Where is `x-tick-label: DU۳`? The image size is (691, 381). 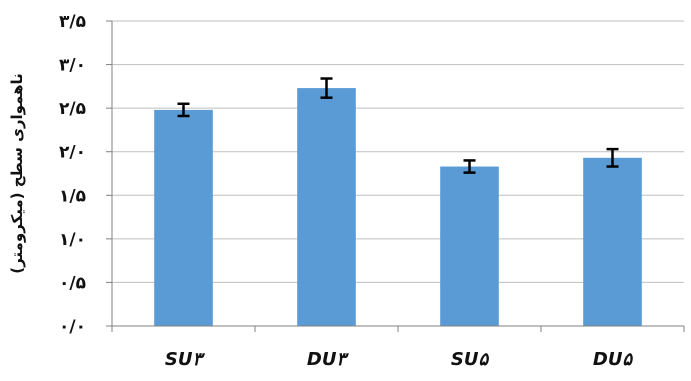 x-tick-label: DU۳ is located at coordinates (328, 359).